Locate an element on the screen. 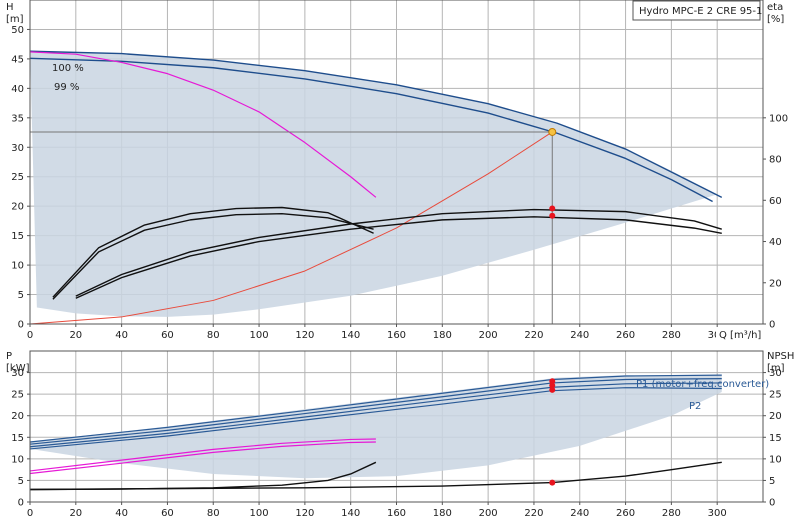 The height and width of the screenshot is (520, 800). x-axis-label: Q [m³/h] is located at coordinates (740, 335).